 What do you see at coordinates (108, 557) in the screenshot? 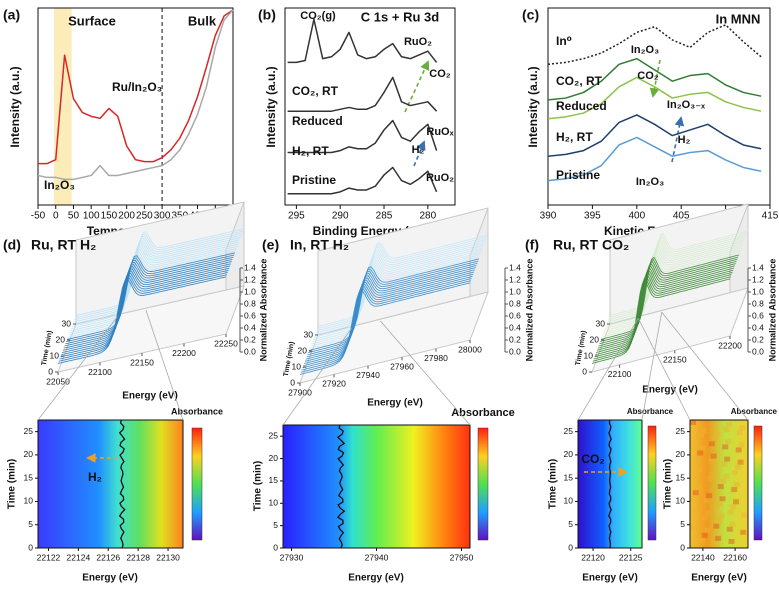
I see `x-tick-label: 22126` at bounding box center [108, 557].